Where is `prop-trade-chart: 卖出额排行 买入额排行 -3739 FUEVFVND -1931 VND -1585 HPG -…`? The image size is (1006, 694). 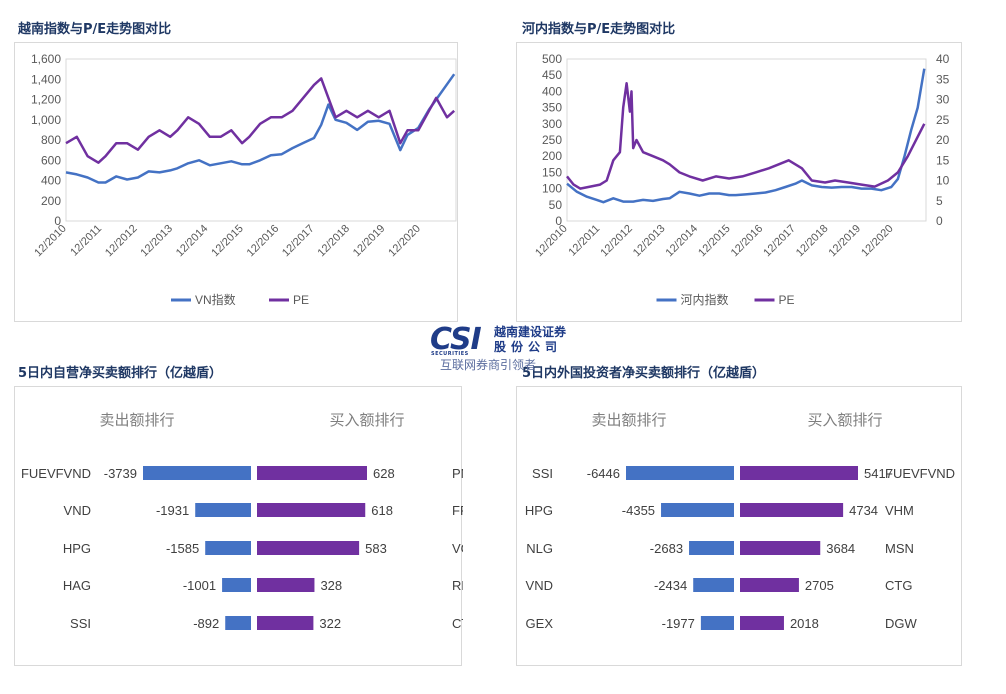 prop-trade-chart: 卖出额排行 买入额排行 -3739 FUEVFVND -1931 VND -1585 HPG -… is located at coordinates (250, 521).